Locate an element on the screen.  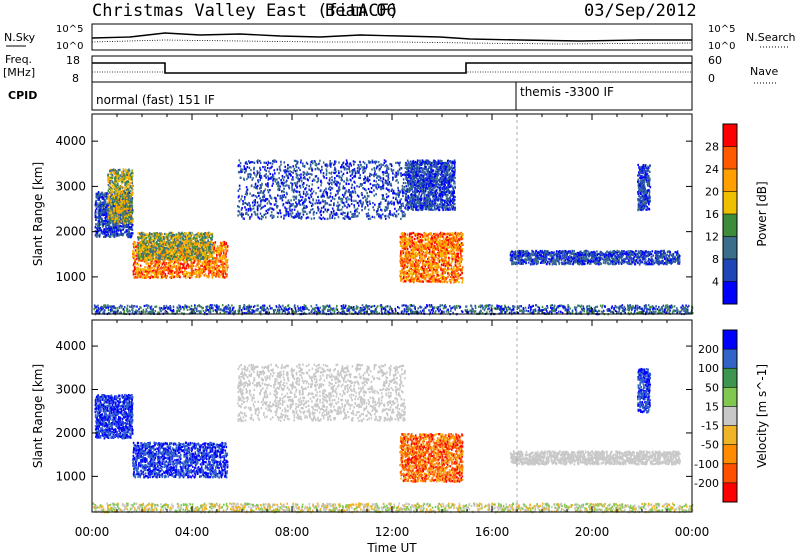
nsky-label: N.Sky is located at coordinates (20, 37).